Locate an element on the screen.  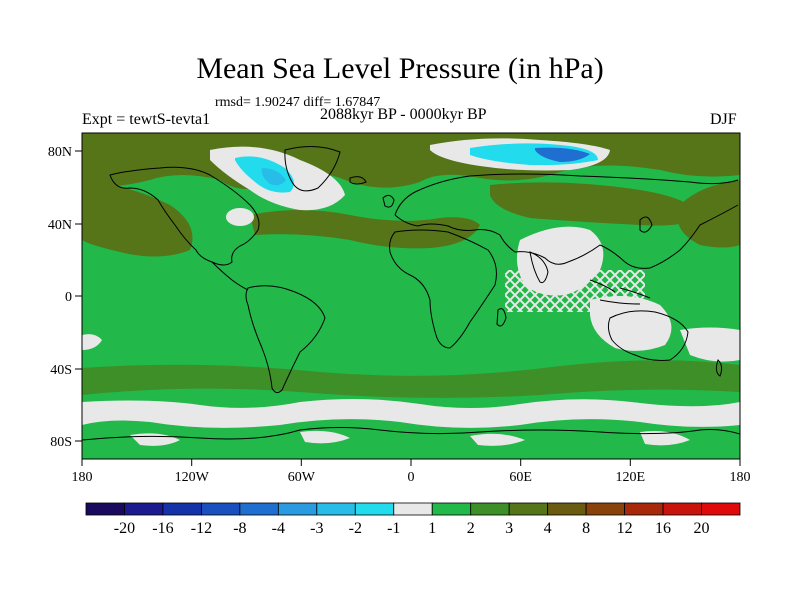
colorbar-label: -12 is located at coordinates (201, 528).